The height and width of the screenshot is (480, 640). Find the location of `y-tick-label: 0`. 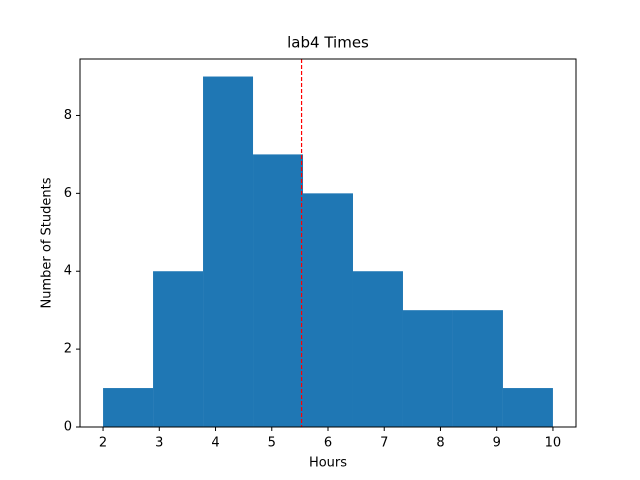

y-tick-label: 0 is located at coordinates (68, 427).